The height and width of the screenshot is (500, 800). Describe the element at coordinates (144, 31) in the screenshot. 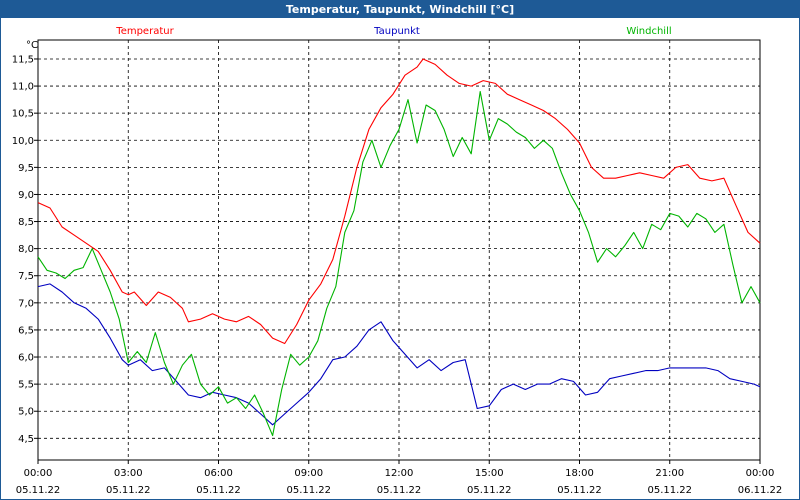

I see `legend-entry-temperatur: Temperatur` at that location.